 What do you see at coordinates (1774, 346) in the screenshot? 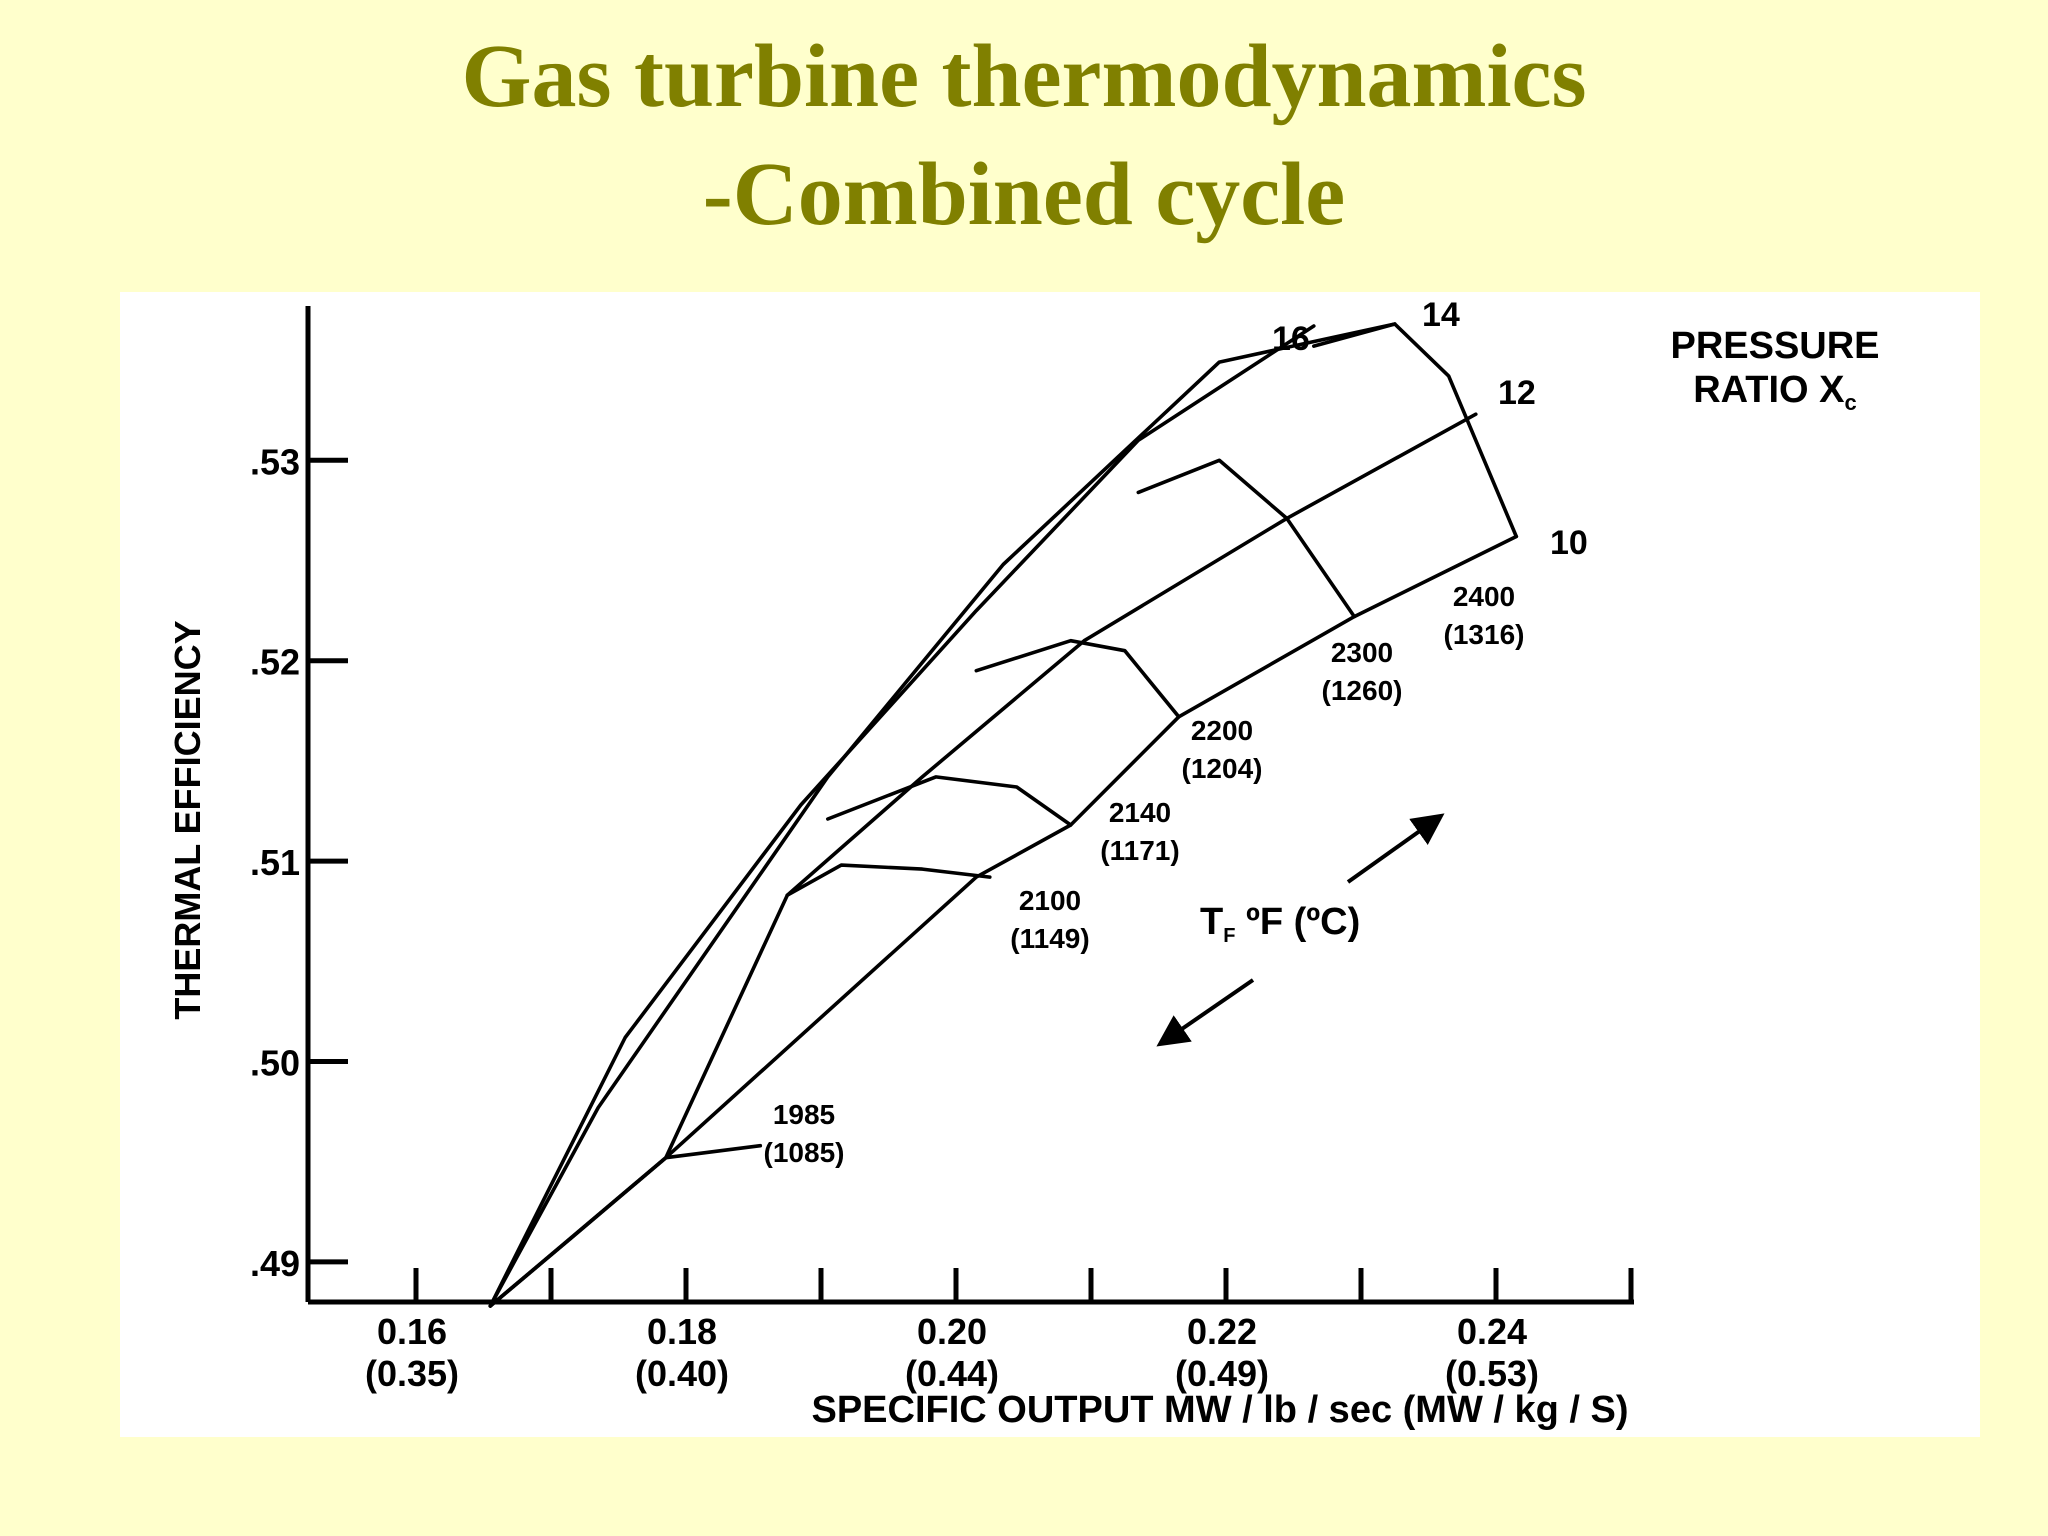
I see `legend-line-1: PRESSURE` at bounding box center [1774, 346].